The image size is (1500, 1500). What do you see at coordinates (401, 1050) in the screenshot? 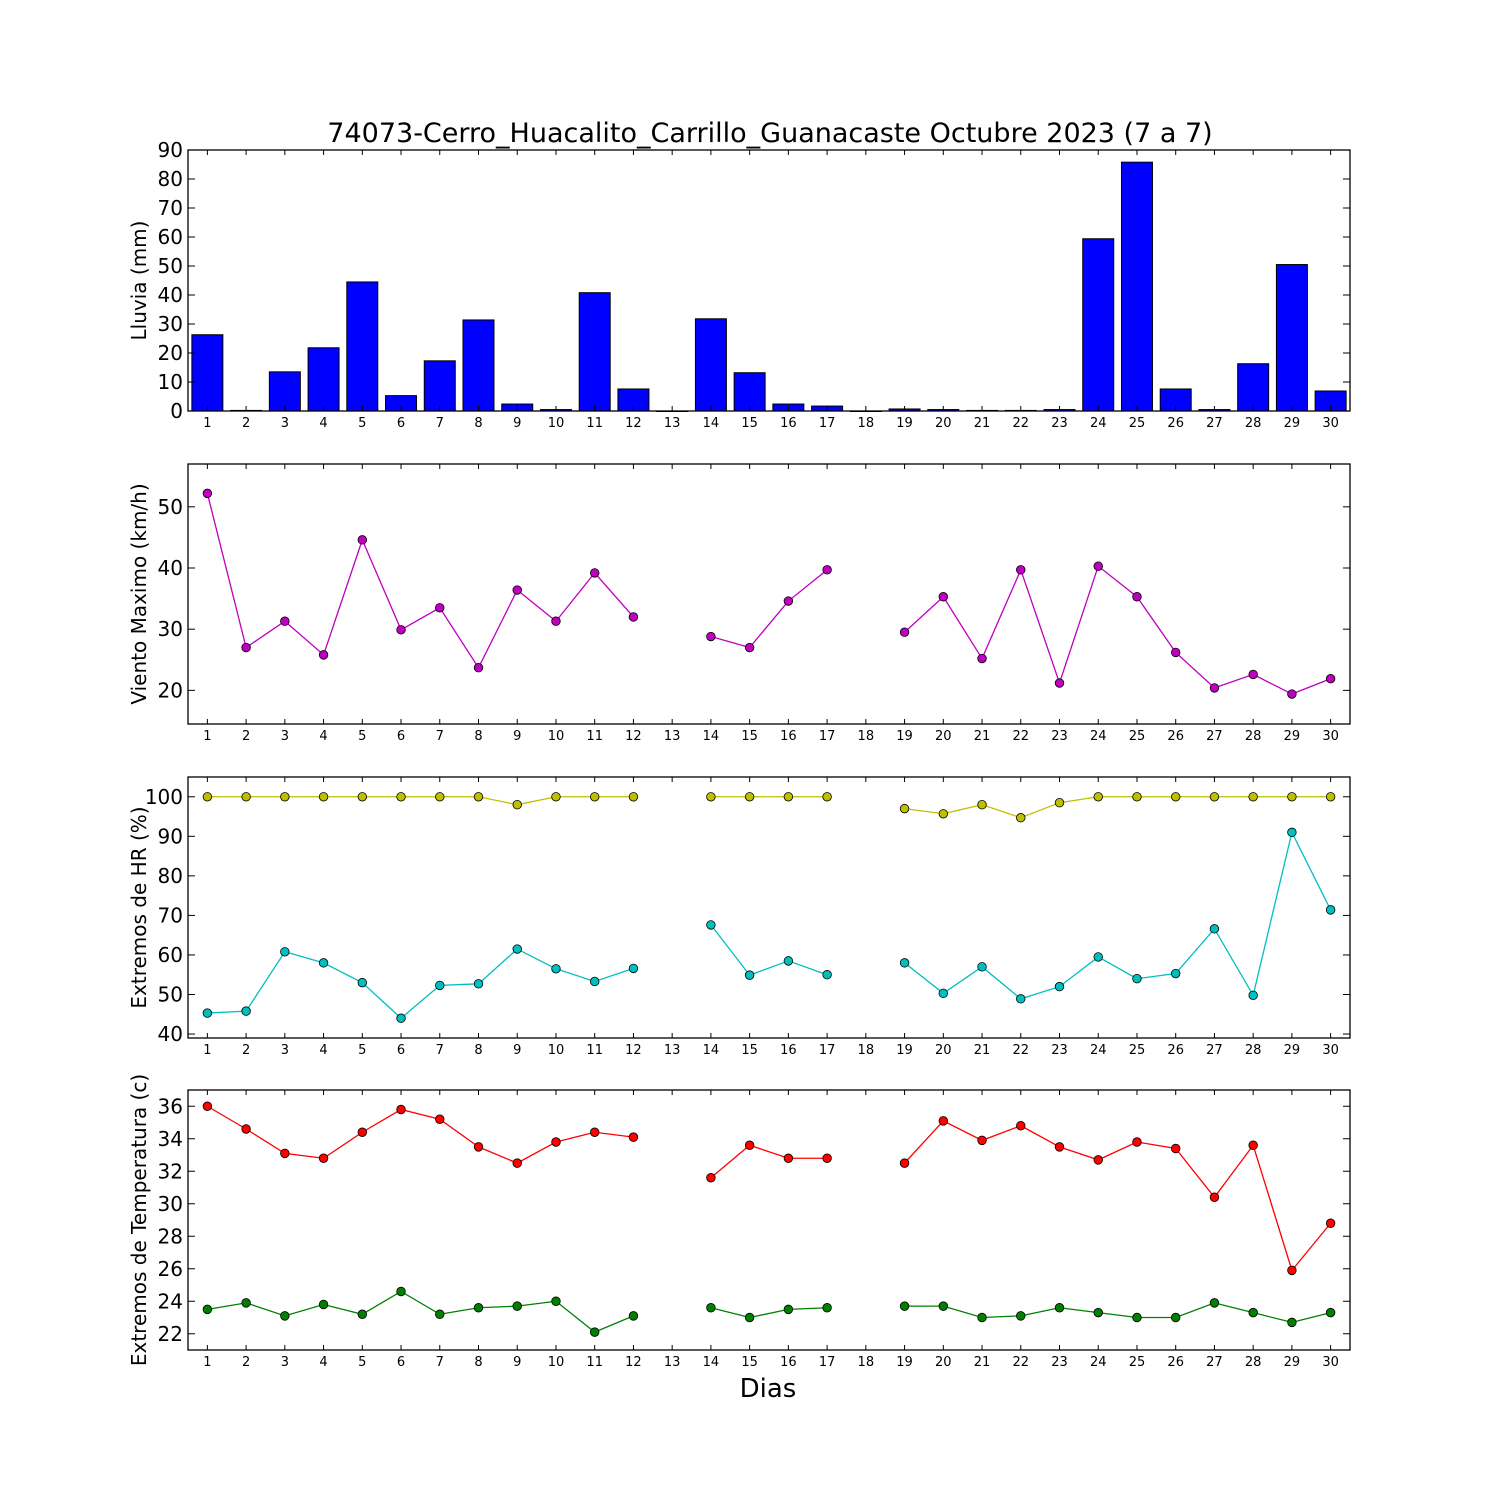
I see `x-tick-label: 6` at bounding box center [401, 1050].